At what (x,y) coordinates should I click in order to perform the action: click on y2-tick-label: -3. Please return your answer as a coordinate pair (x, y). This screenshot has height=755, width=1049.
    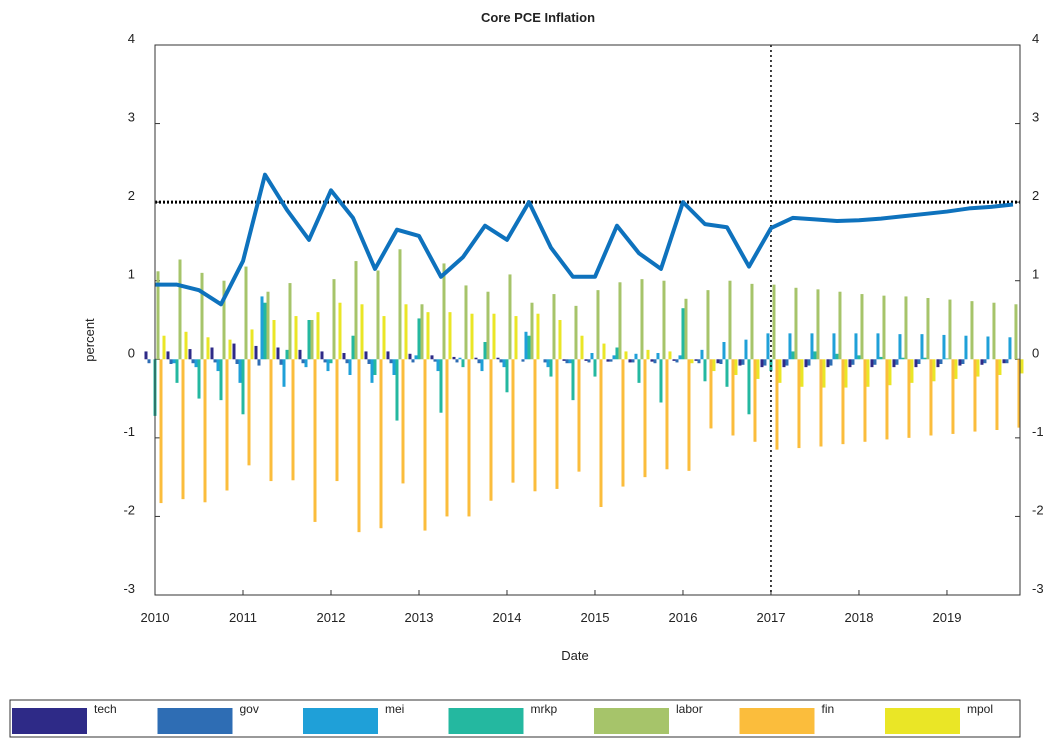
    Looking at the image, I should click on (1038, 588).